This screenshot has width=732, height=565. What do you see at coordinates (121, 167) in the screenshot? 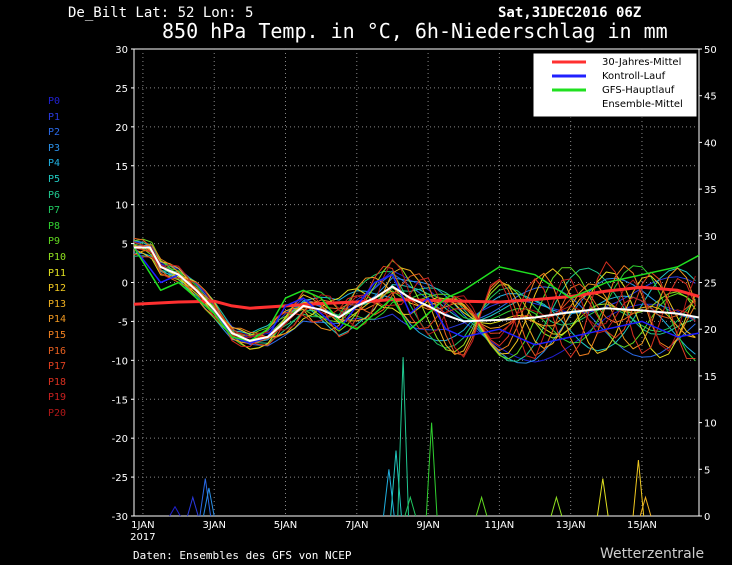
I see `y-left-tick-label: 15` at bounding box center [121, 167].